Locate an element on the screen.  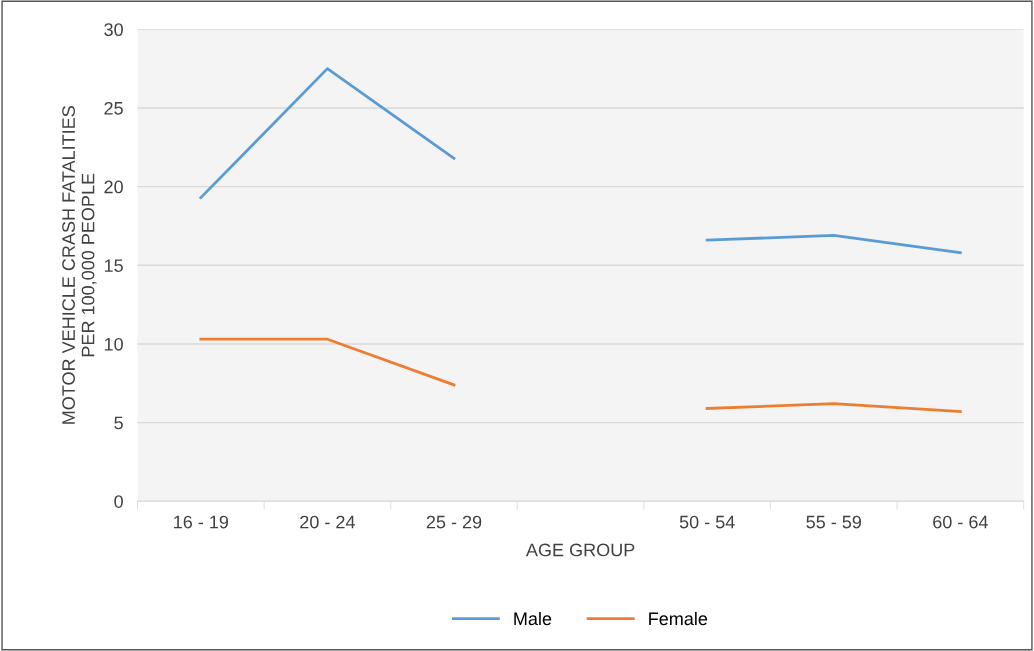
x-tick-label: 55 - 59 is located at coordinates (834, 522).